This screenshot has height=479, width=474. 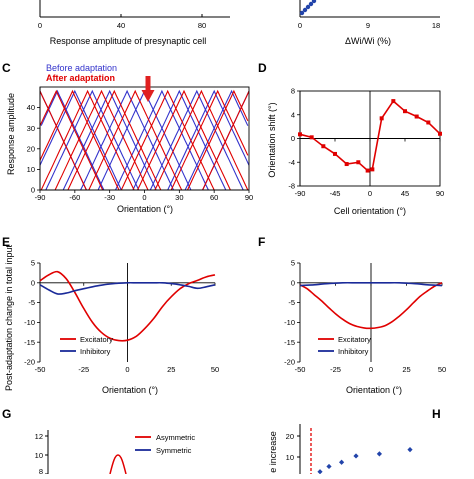 I want to click on panel-e-series-inhibitory, so click(x=127, y=288).